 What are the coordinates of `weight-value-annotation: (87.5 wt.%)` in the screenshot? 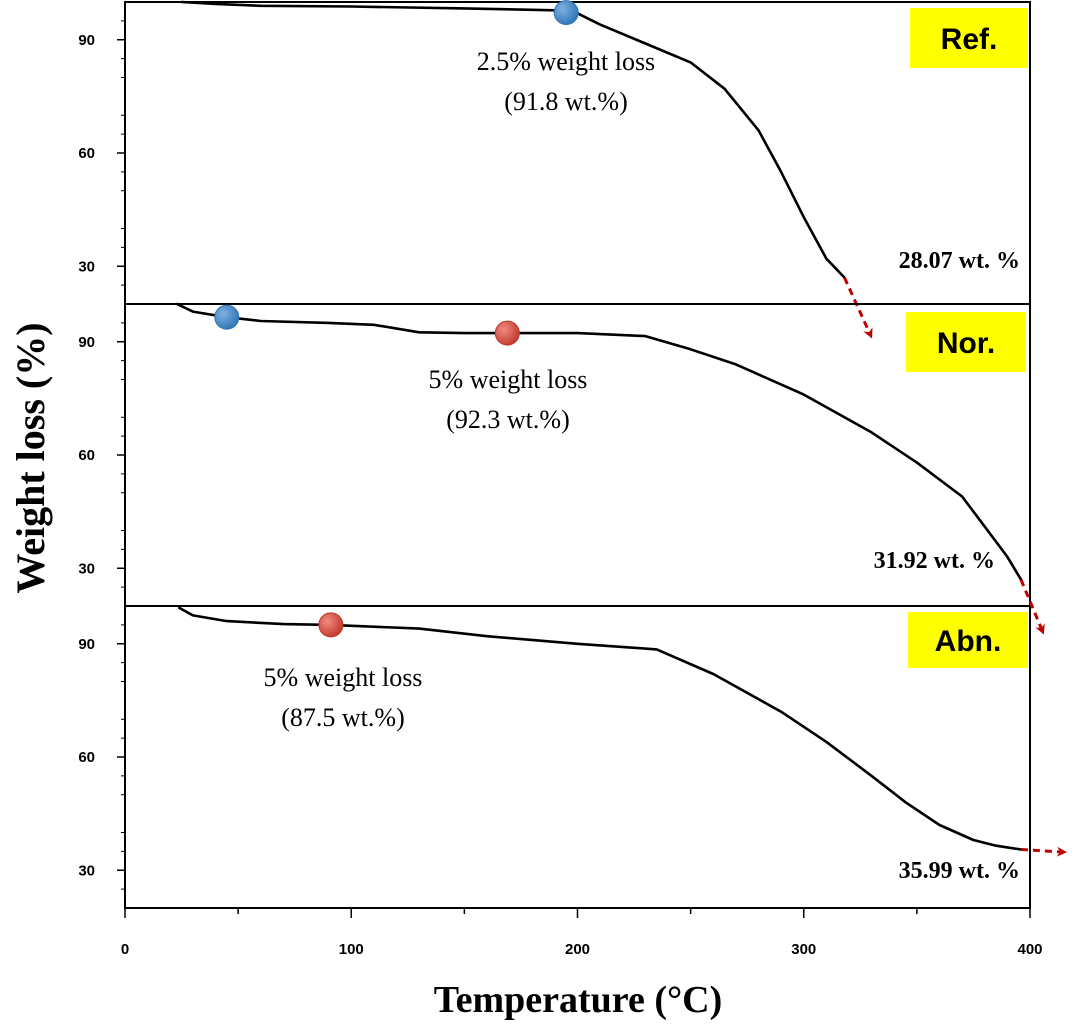 It's located at (342, 717).